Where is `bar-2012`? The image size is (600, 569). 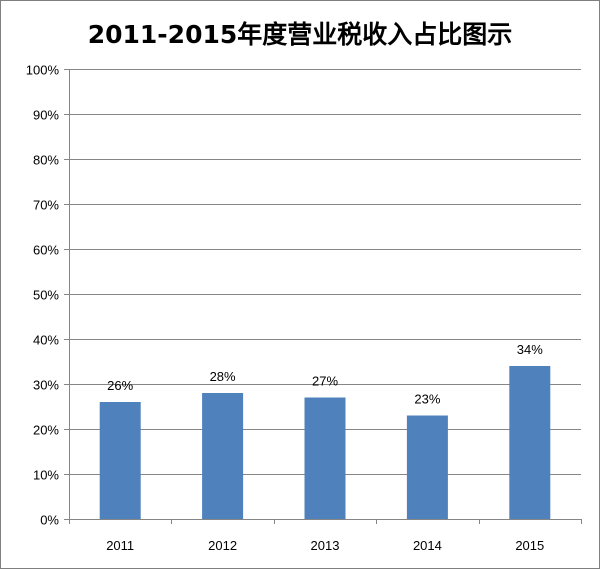
bar-2012 is located at coordinates (223, 456).